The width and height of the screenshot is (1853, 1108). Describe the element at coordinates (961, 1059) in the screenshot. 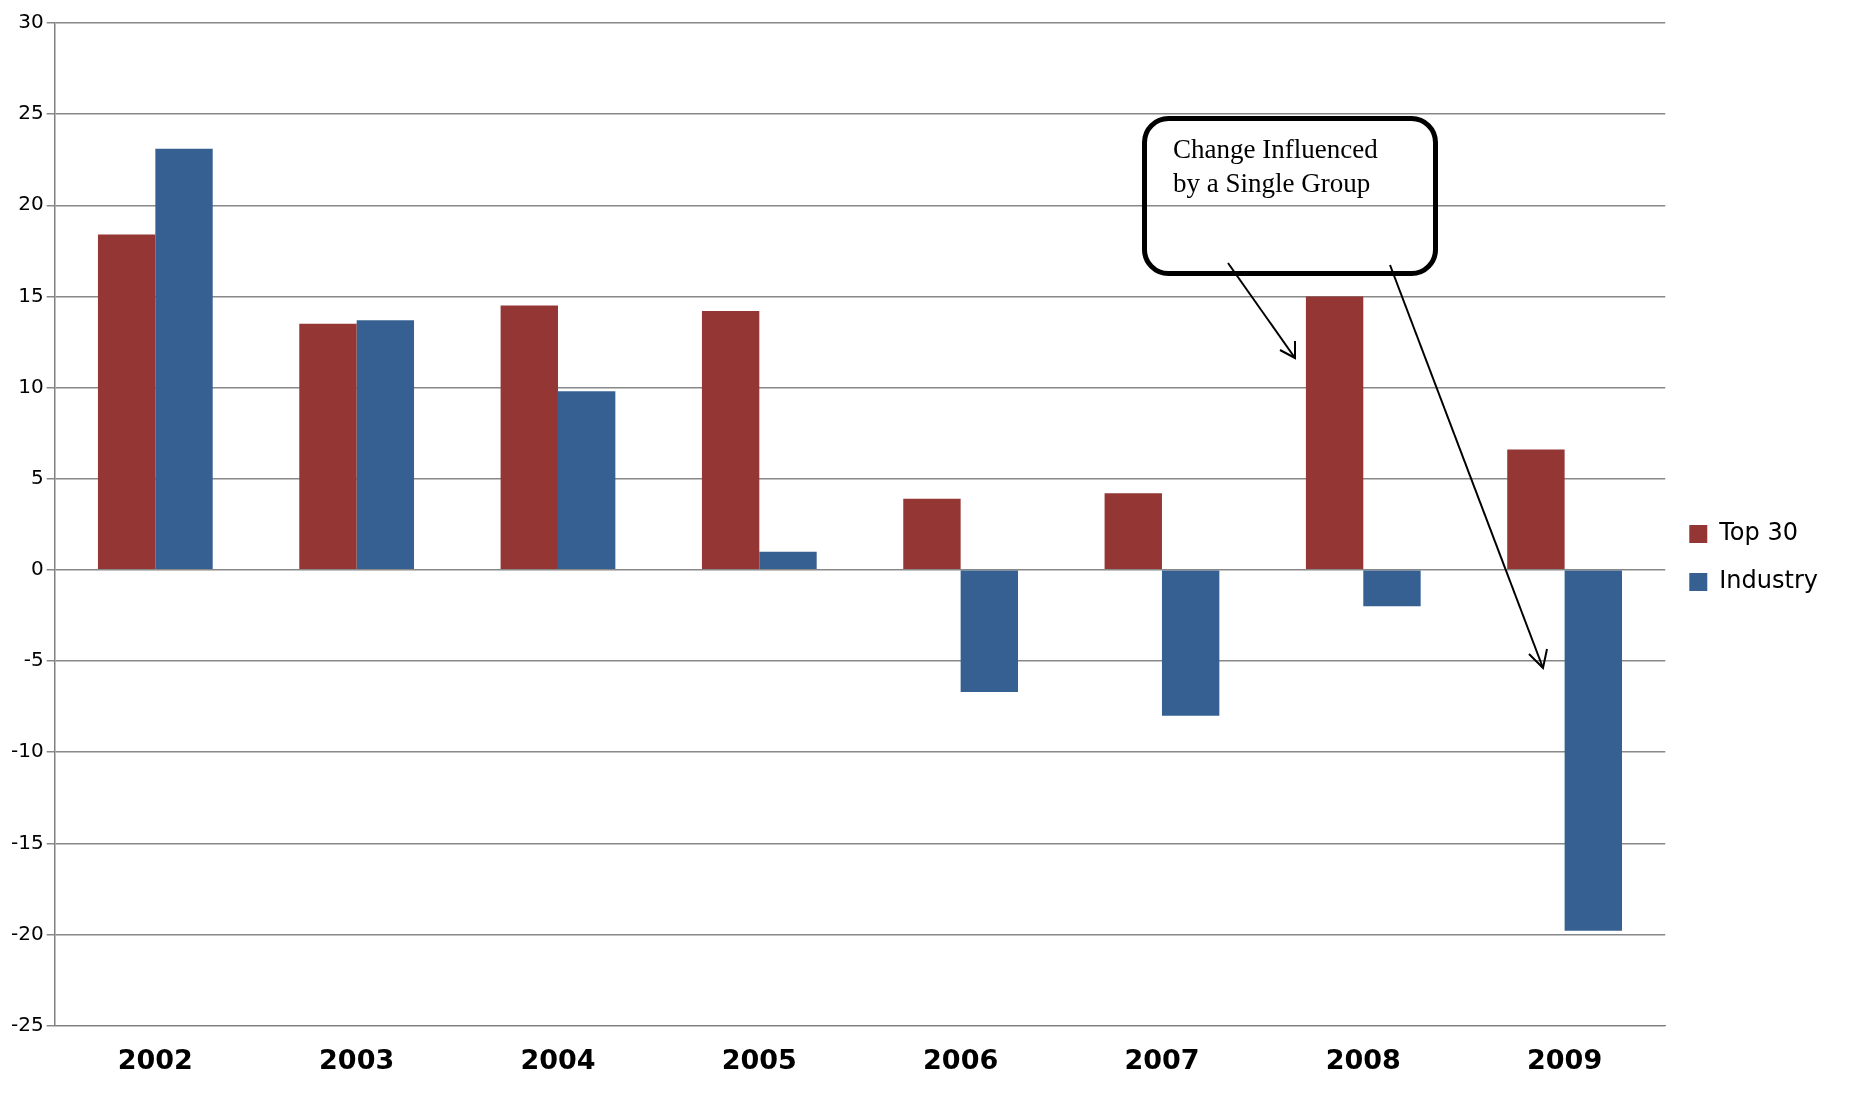

I see `x-tick-label: 2006` at that location.